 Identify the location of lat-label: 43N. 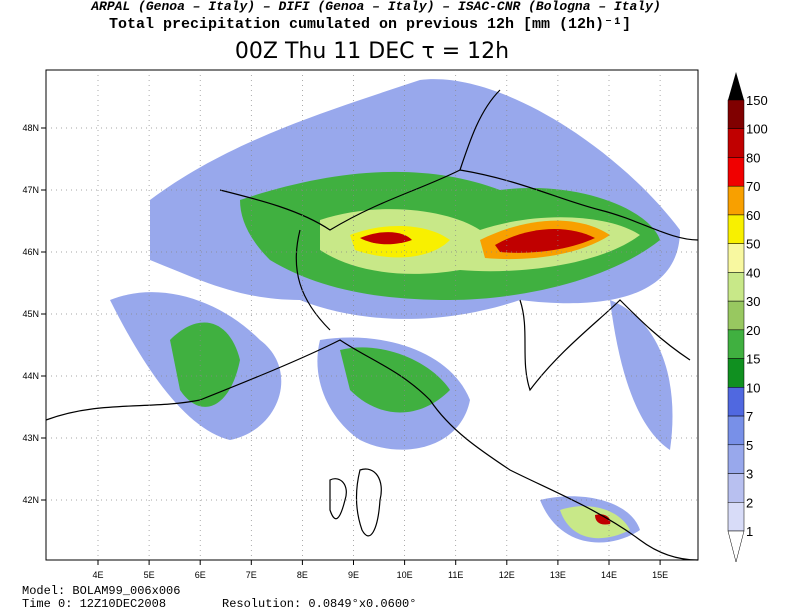
(30, 438).